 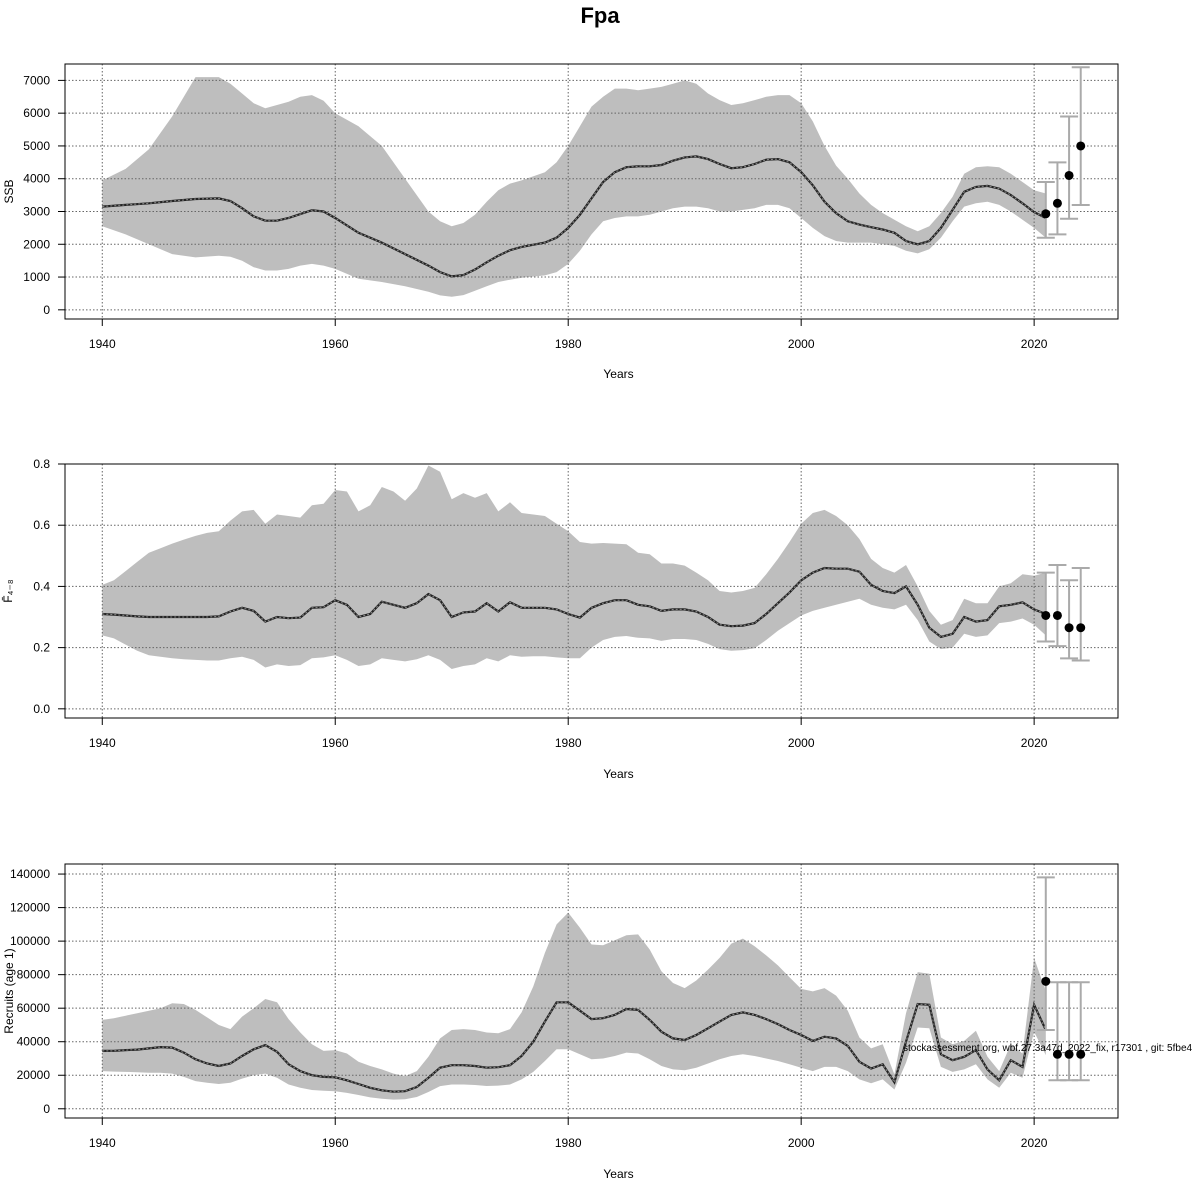 I want to click on recruits-estimate-line-dash, so click(x=574, y=1047).